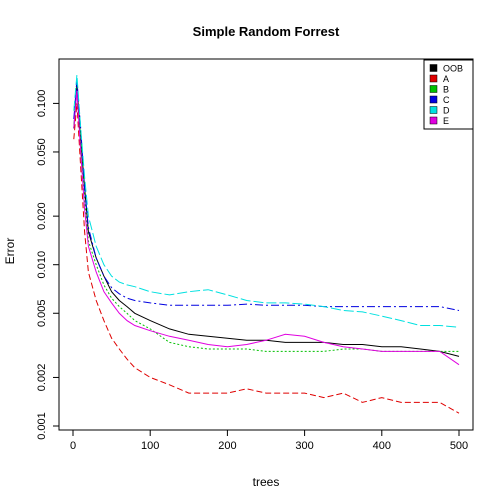 Image resolution: width=504 pixels, height=504 pixels. I want to click on x-tick-label: 500, so click(459, 446).